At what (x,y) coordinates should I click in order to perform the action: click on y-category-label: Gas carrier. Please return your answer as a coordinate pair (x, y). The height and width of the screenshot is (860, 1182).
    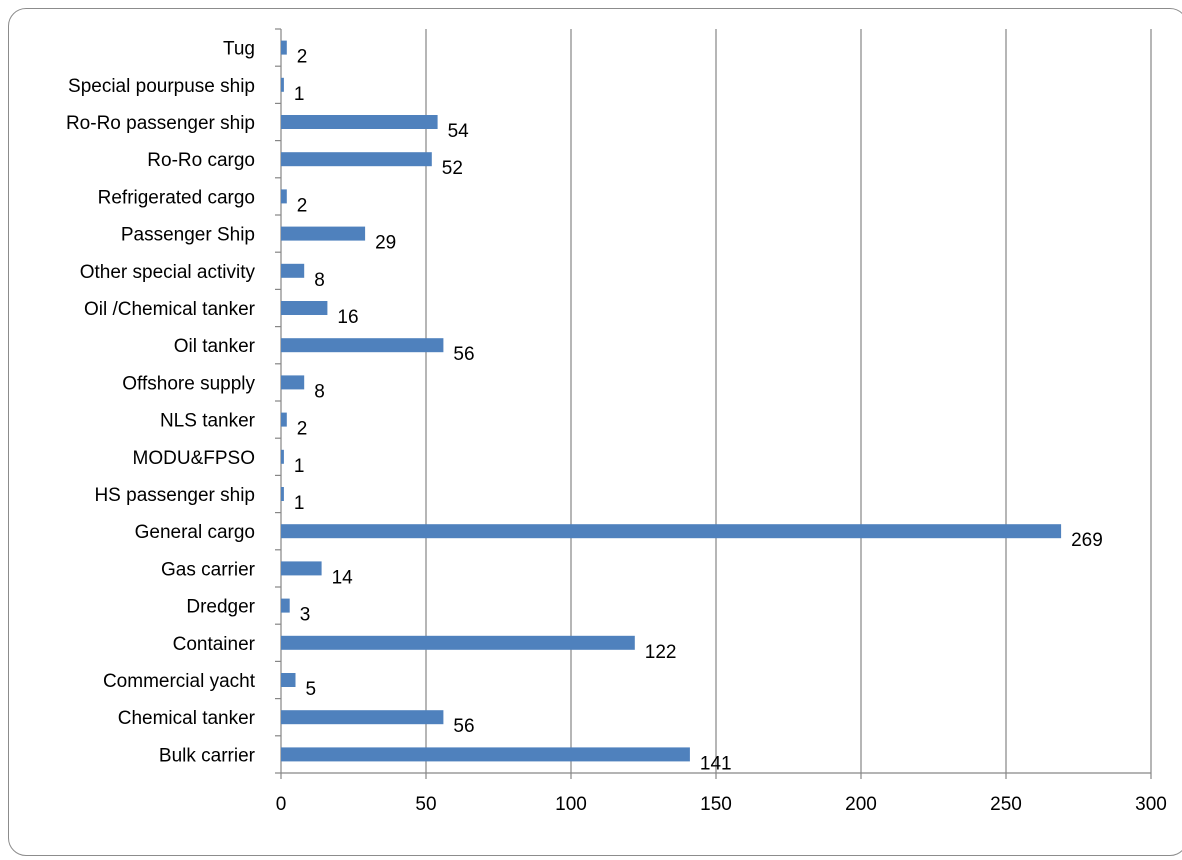
    Looking at the image, I should click on (208, 569).